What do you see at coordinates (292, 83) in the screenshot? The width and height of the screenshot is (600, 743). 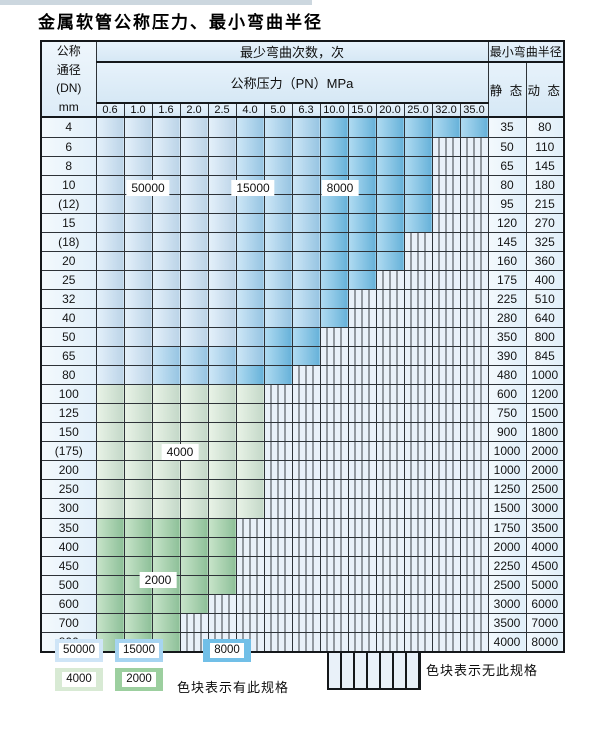 I see `pressure-header: 公称压力（PN）MPa` at bounding box center [292, 83].